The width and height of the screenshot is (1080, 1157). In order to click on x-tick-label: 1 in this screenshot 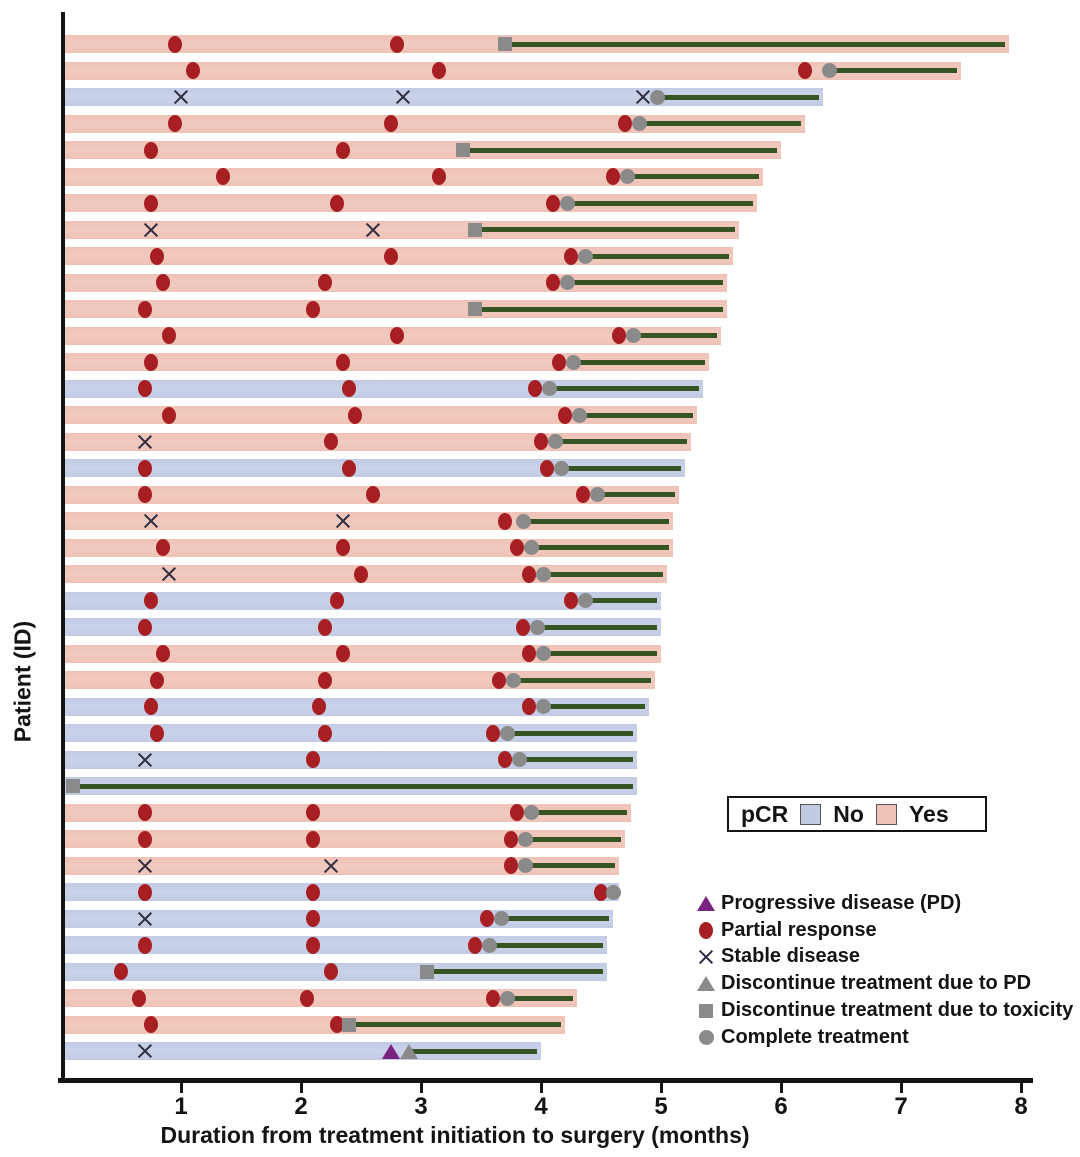, I will do `click(181, 1106)`.